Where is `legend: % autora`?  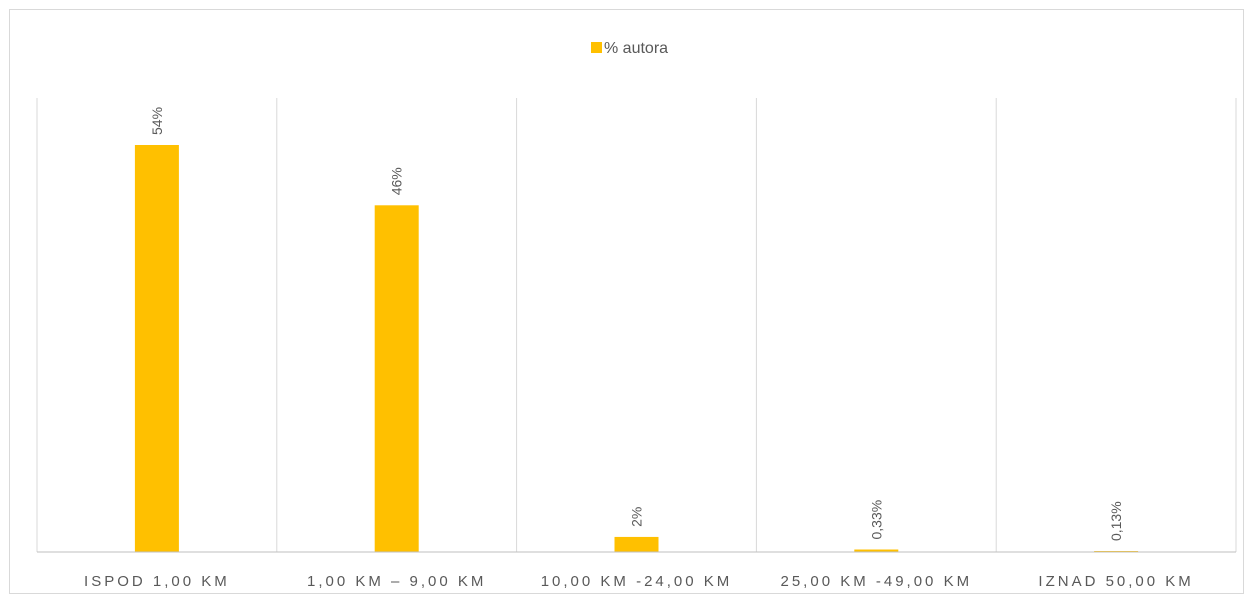 legend: % autora is located at coordinates (629, 48).